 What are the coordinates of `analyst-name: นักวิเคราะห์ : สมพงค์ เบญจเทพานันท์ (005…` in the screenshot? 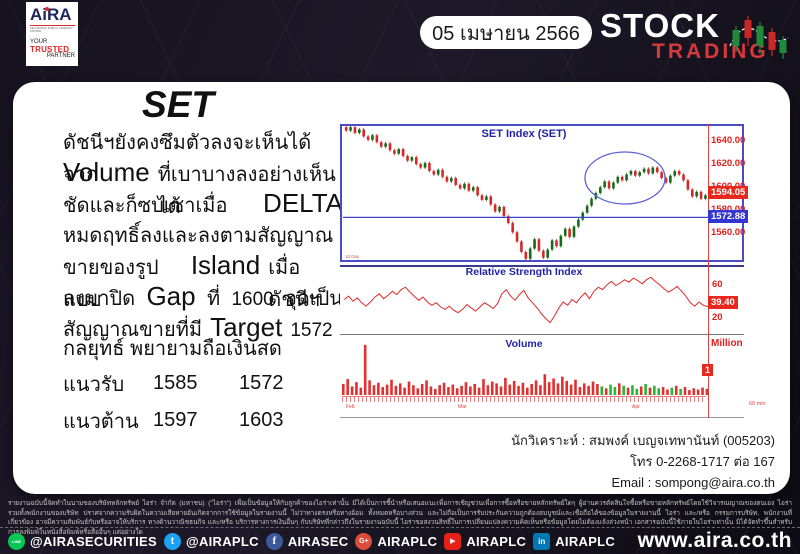 It's located at (643, 440).